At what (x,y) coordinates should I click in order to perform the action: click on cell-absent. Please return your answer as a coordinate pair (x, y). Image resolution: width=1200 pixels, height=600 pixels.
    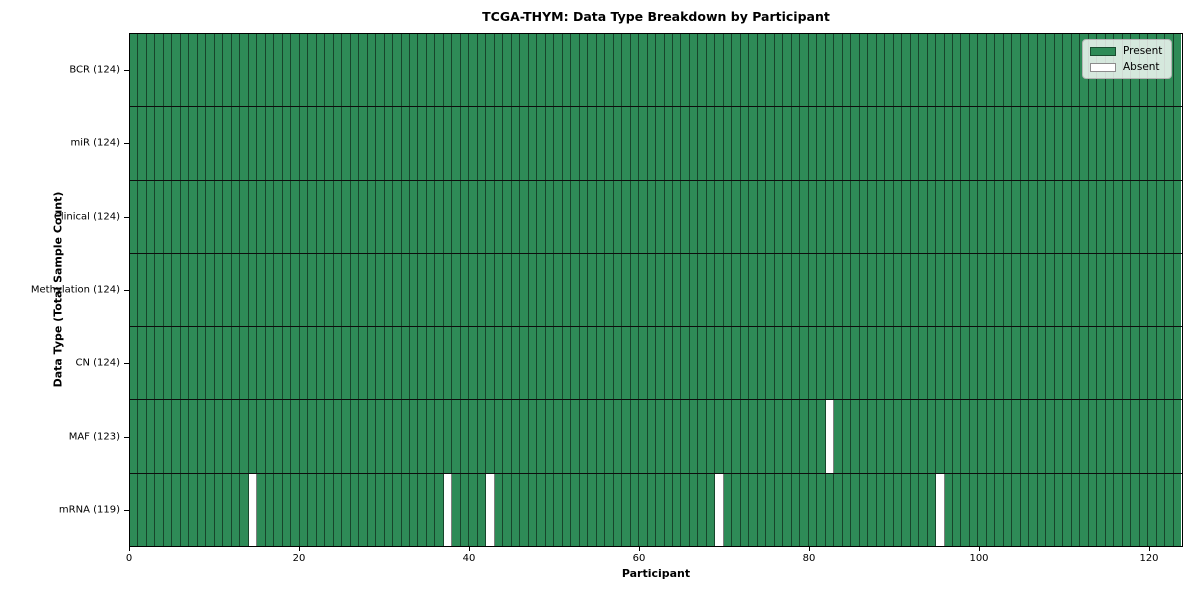
    Looking at the image, I should click on (940, 509).